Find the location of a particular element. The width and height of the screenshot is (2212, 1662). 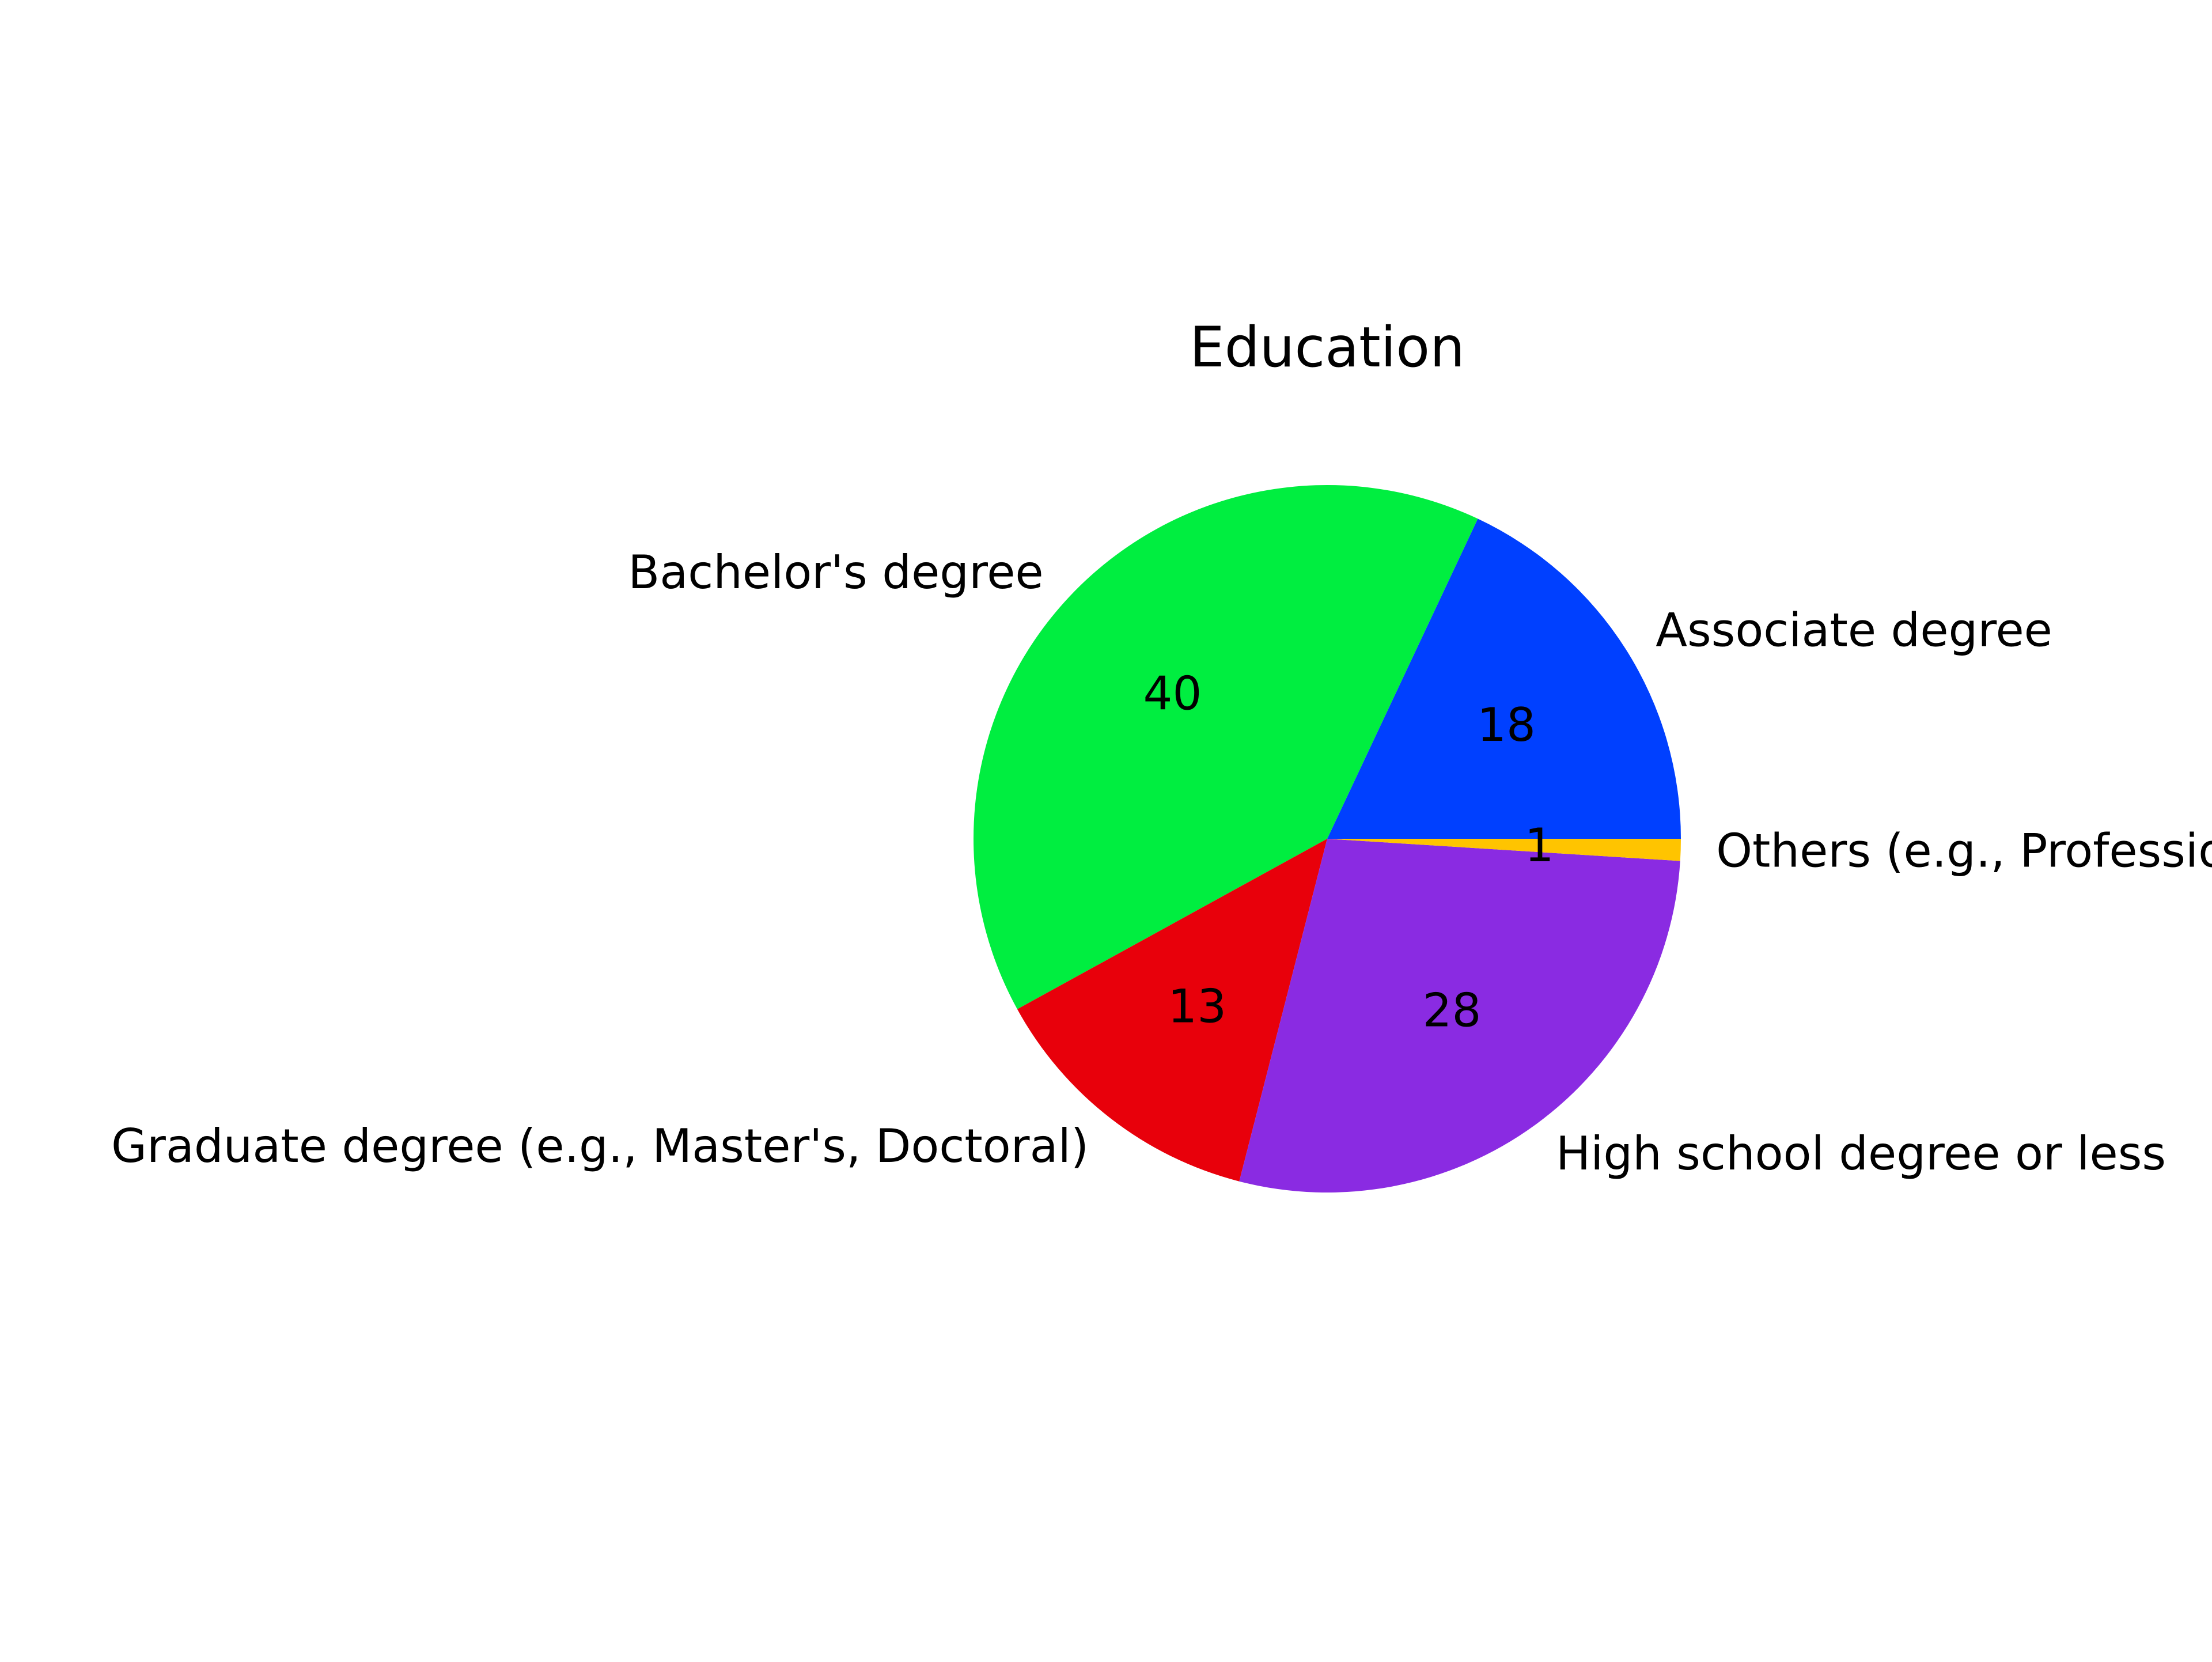

category-label-others-e-g-professional-degree: Others (e.g., Professional degree) is located at coordinates (1964, 851).